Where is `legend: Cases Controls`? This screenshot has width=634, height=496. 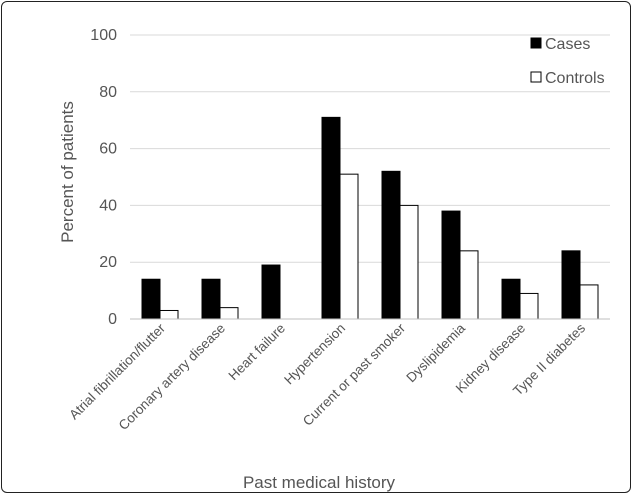
legend: Cases Controls is located at coordinates (567, 61).